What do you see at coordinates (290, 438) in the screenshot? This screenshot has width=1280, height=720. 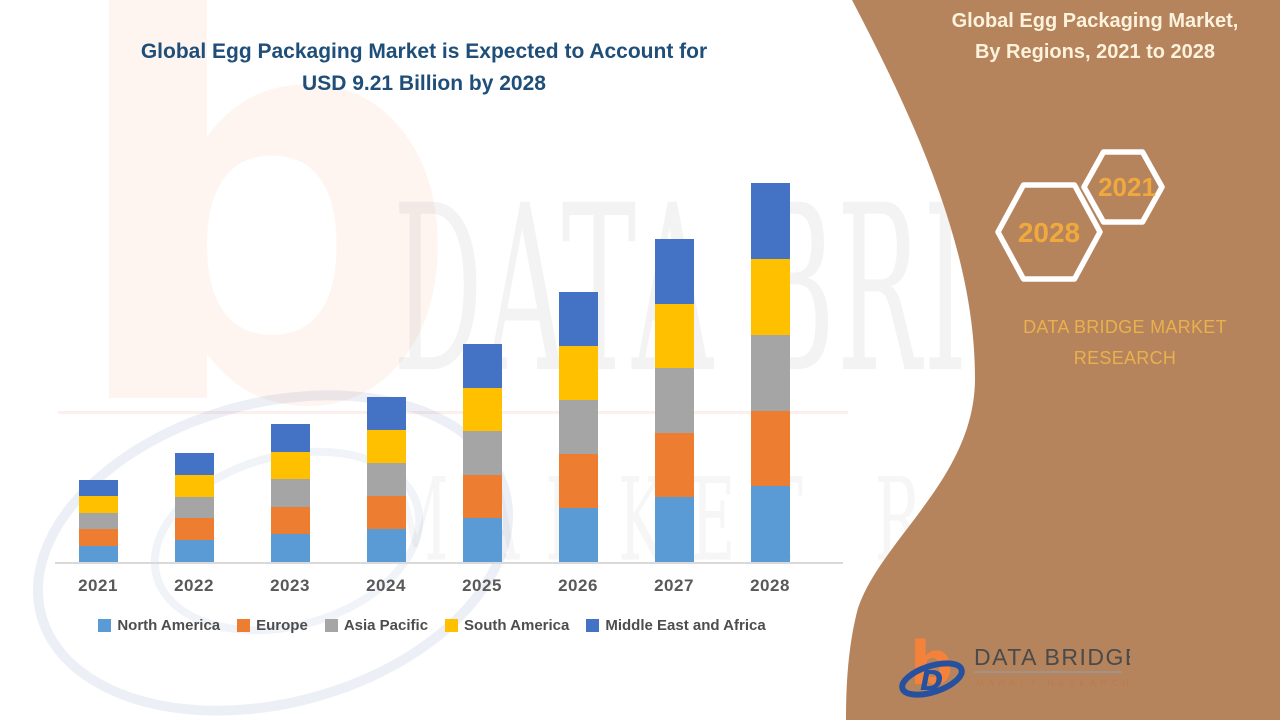 I see `bar-2023-middle-east-and-africa` at bounding box center [290, 438].